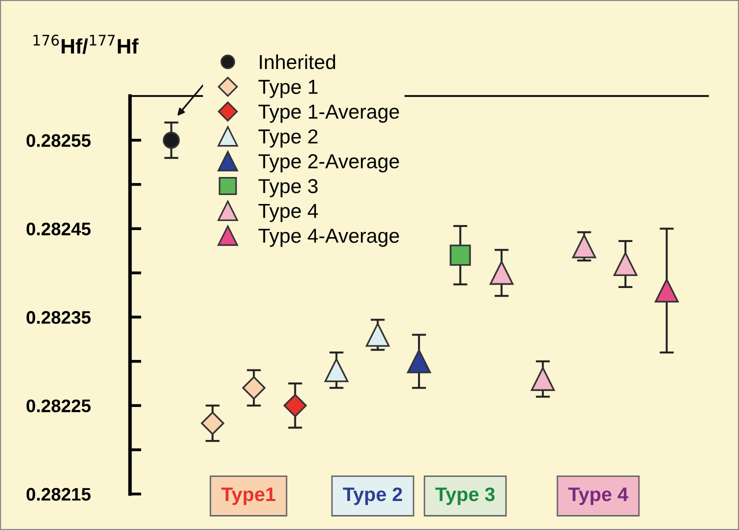  What do you see at coordinates (288, 89) in the screenshot?
I see `legend-label: Type 1` at bounding box center [288, 89].